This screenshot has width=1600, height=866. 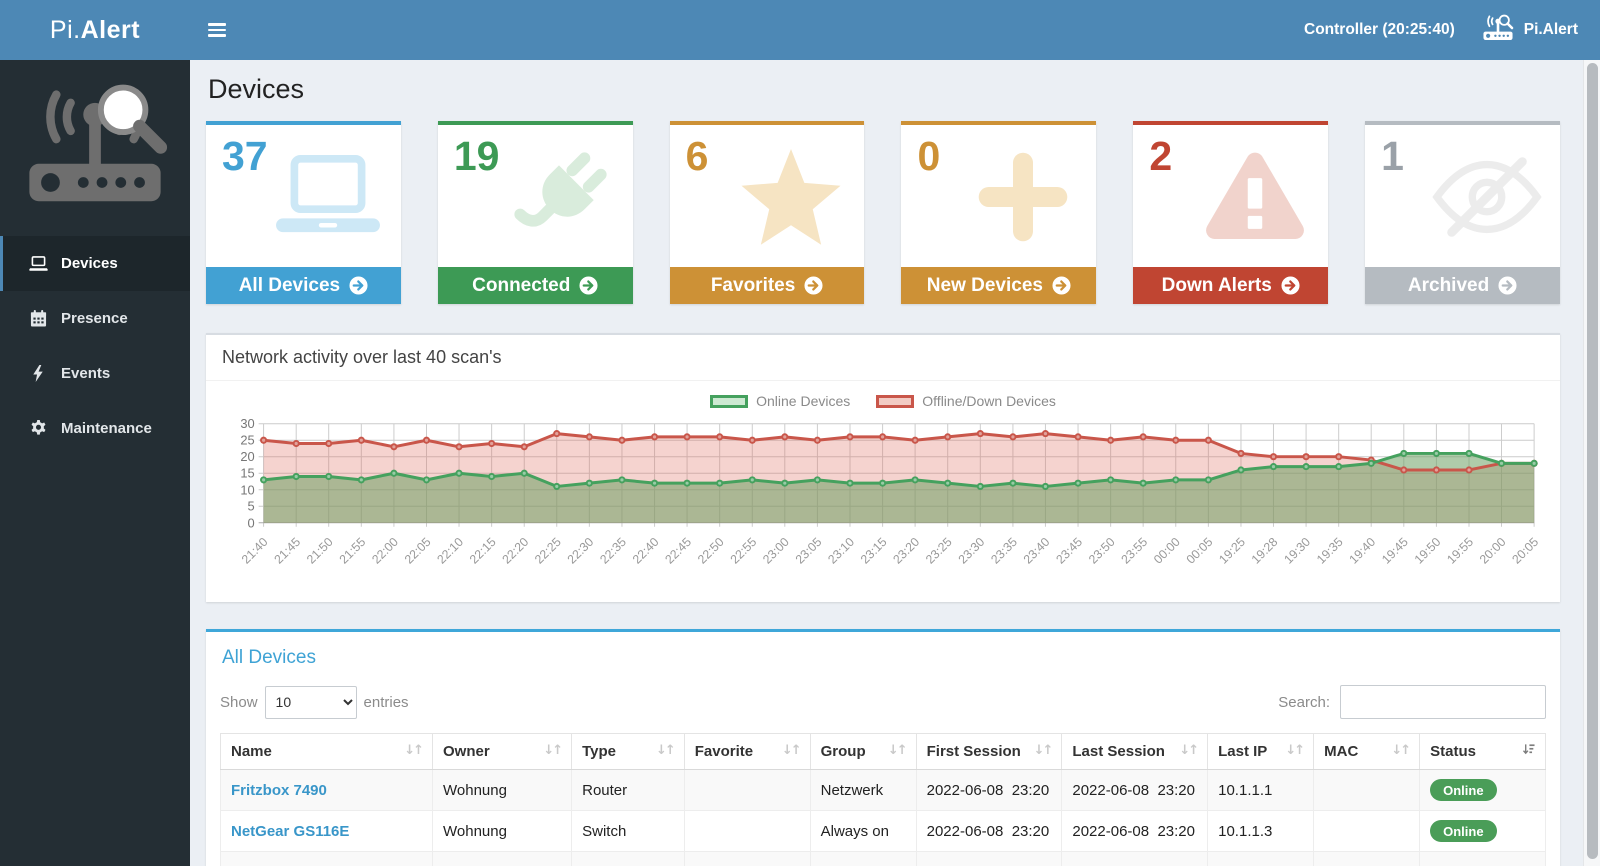 I want to click on svg-text: 00:05, so click(x=1200, y=551).